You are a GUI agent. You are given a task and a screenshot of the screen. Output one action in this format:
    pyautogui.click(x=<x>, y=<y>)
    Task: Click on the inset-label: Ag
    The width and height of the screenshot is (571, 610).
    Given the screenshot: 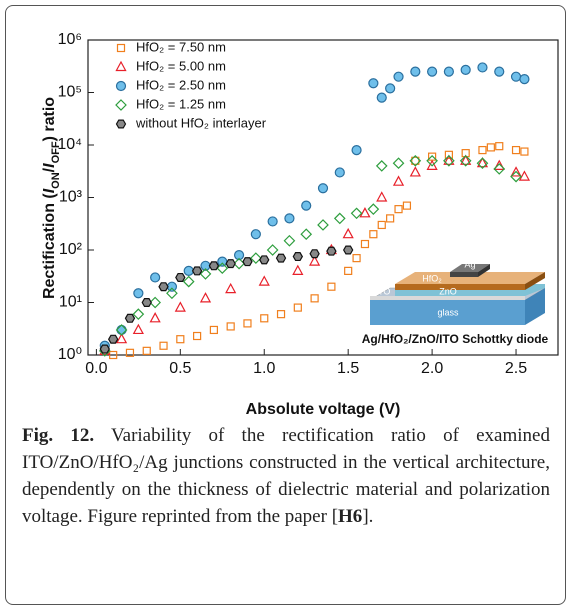 What is the action you would take?
    pyautogui.click(x=469, y=264)
    